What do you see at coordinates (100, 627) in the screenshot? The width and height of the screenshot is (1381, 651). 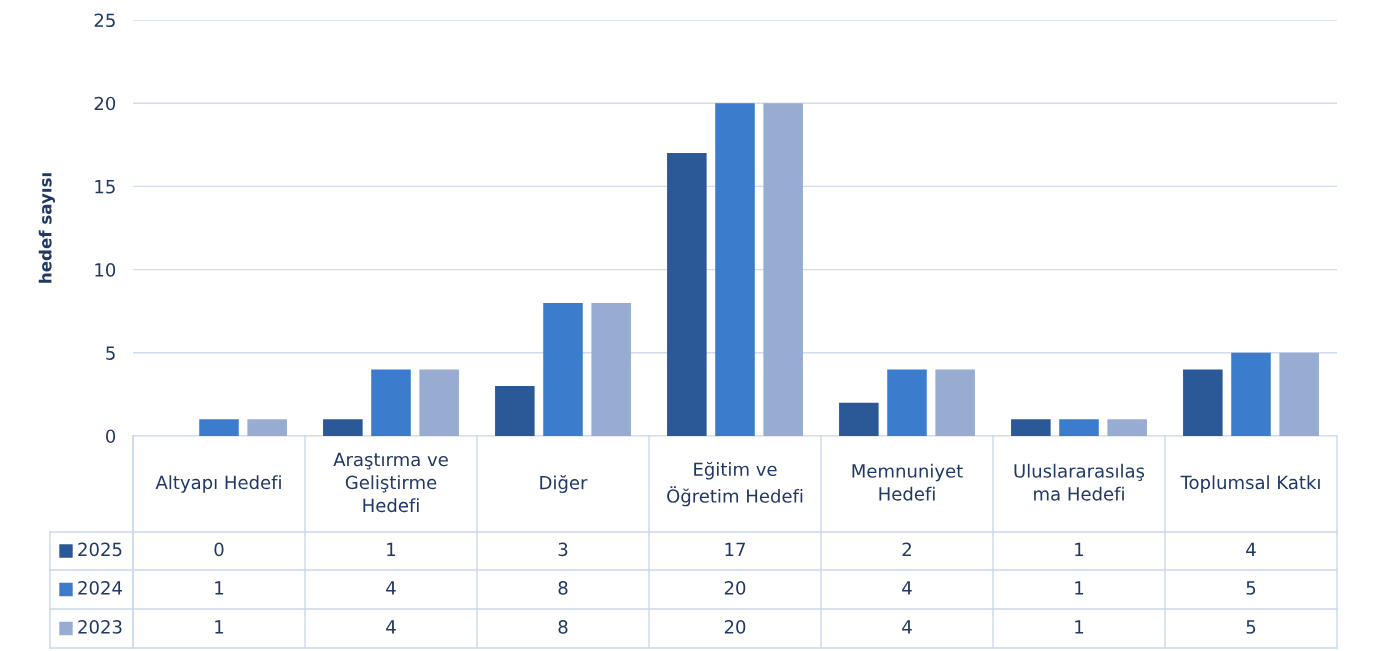 I see `legend-label: 2023` at bounding box center [100, 627].